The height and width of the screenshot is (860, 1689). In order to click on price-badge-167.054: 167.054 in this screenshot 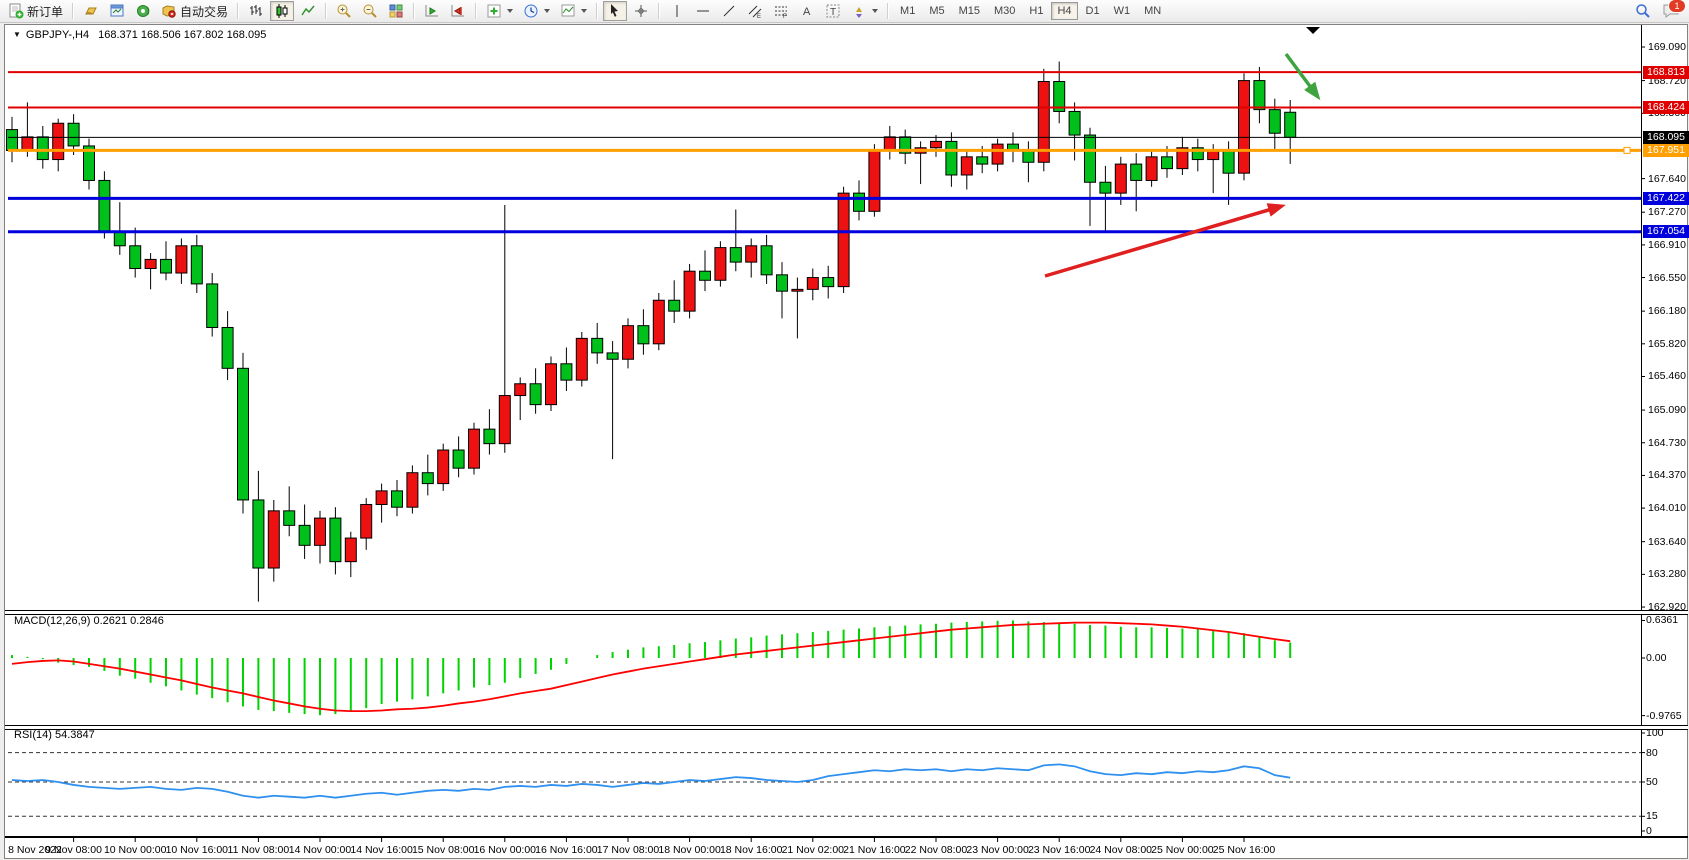, I will do `click(1666, 232)`.